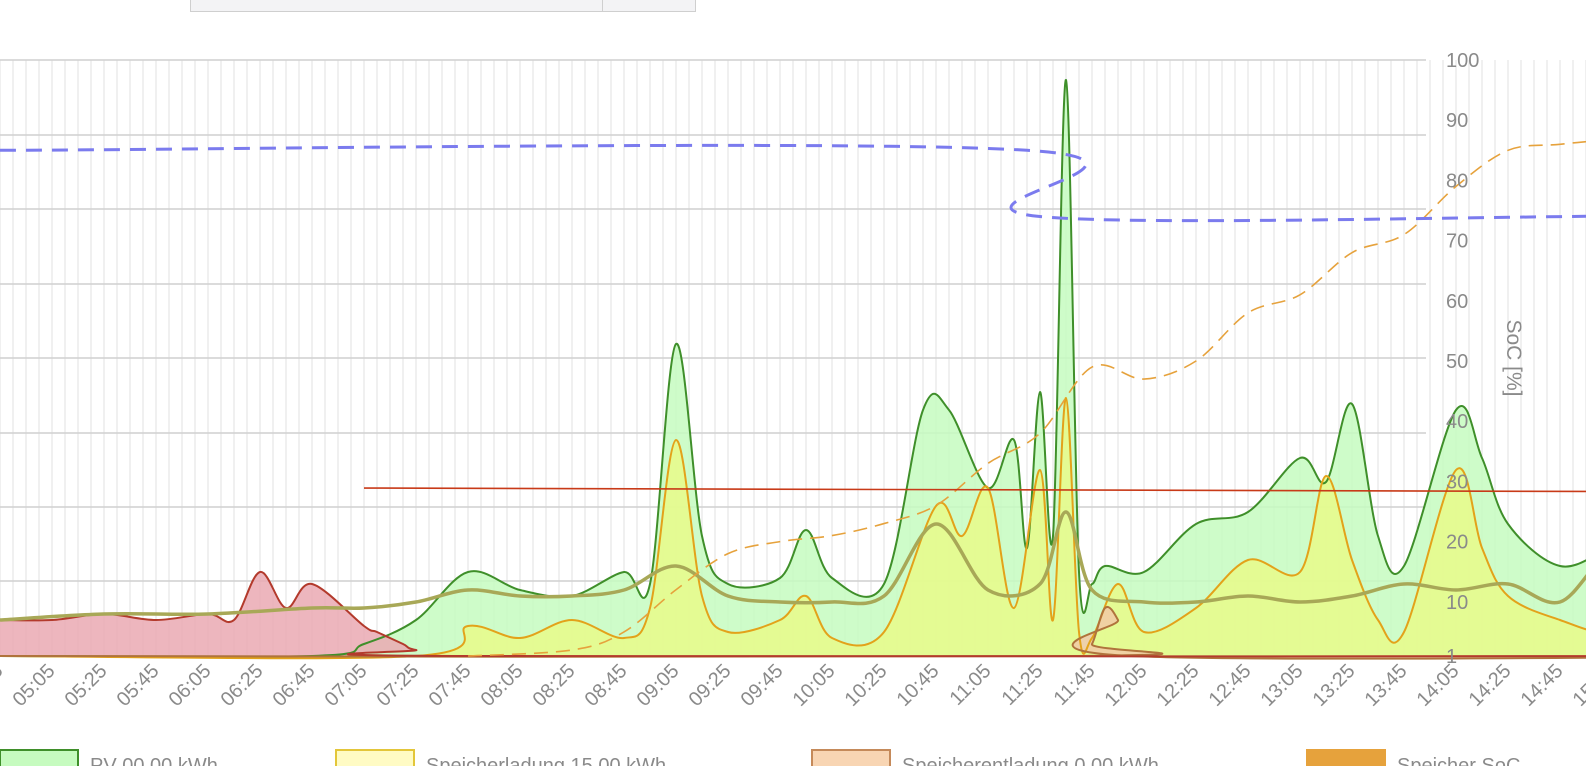 Image resolution: width=1586 pixels, height=766 pixels. I want to click on right-axis-ticks: 1 10 20 30 40 50 60 70 80 90 100, so click(1462, 359).